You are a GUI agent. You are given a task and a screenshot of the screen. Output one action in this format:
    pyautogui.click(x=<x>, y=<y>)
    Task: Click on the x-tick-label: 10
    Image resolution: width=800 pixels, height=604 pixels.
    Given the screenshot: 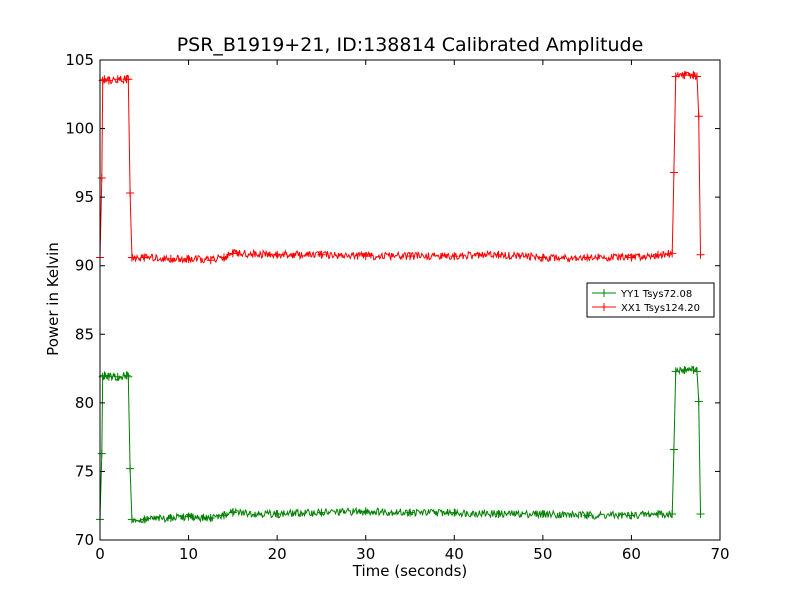 What is the action you would take?
    pyautogui.click(x=188, y=554)
    